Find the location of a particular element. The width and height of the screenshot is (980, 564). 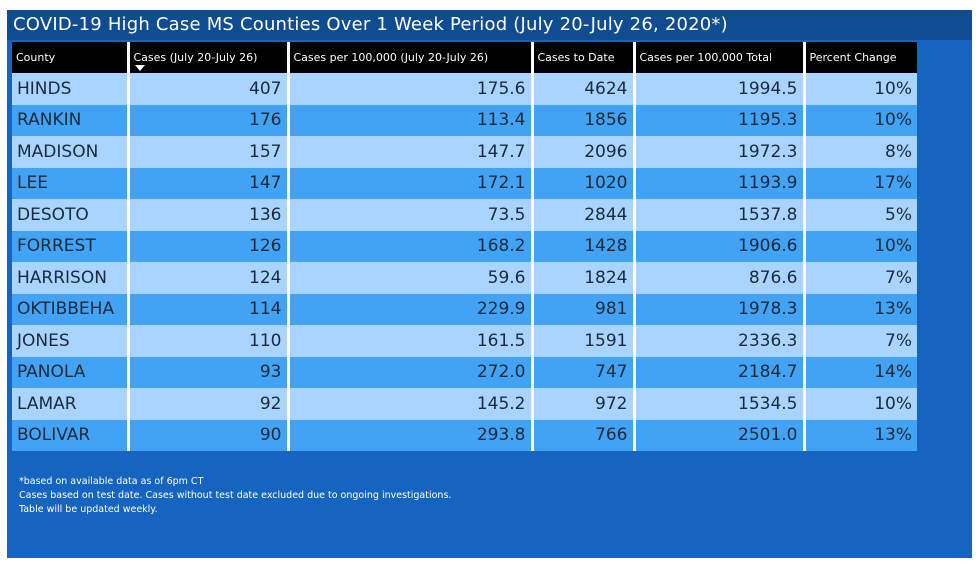

cell-cases-to-date: 4624 is located at coordinates (582, 89).